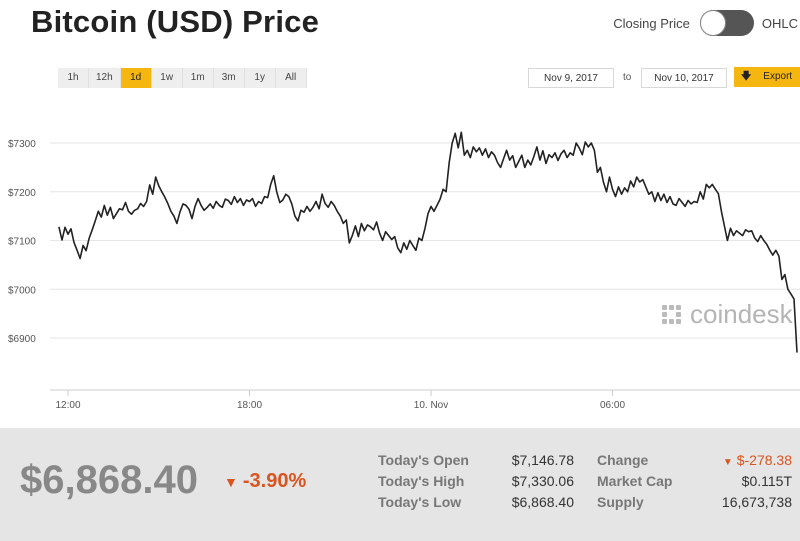  Describe the element at coordinates (651, 23) in the screenshot. I see `closing-price-label: Closing Price` at that location.